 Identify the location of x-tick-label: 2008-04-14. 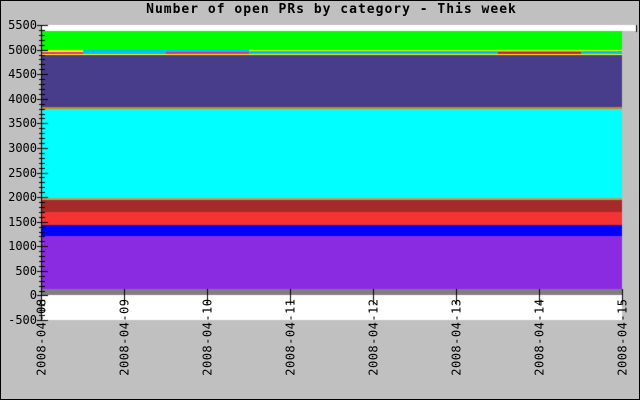
(539, 337).